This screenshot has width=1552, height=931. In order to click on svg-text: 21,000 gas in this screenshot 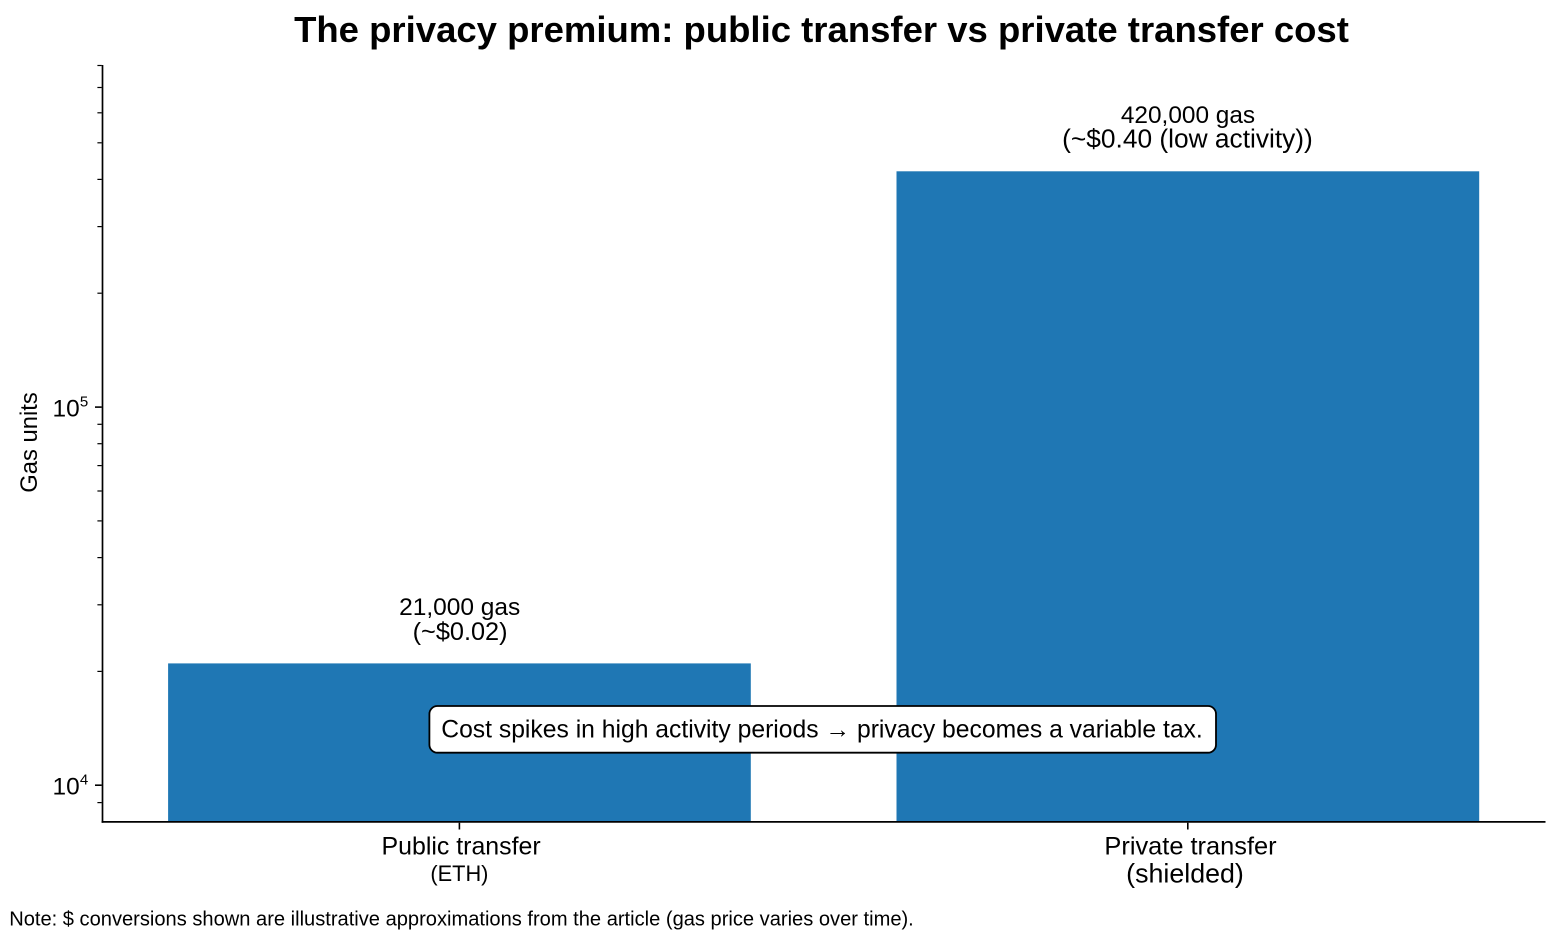, I will do `click(459, 607)`.